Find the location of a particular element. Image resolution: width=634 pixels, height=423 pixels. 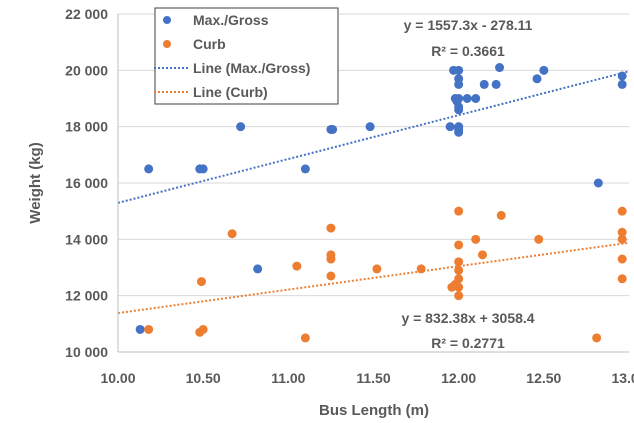

x-tick-label-1: 10.50 is located at coordinates (203, 378).